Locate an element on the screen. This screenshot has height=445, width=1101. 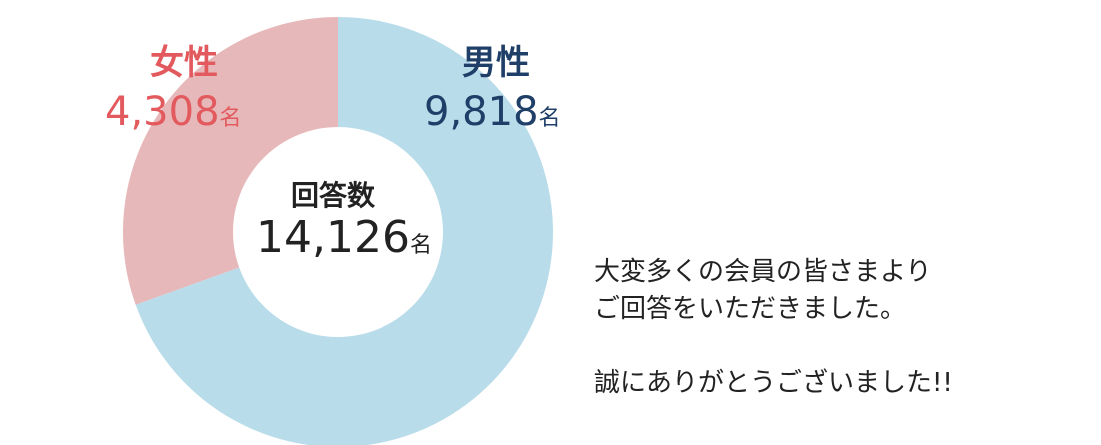
male-value-label: 9,818名 is located at coordinates (492, 112).